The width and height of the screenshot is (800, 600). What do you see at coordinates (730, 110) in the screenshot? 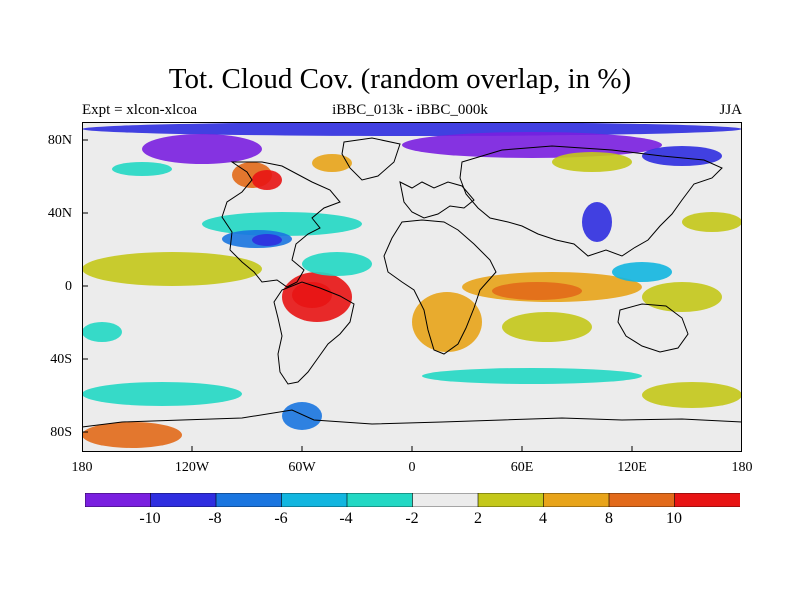
I see `season-label: JJA` at bounding box center [730, 110].